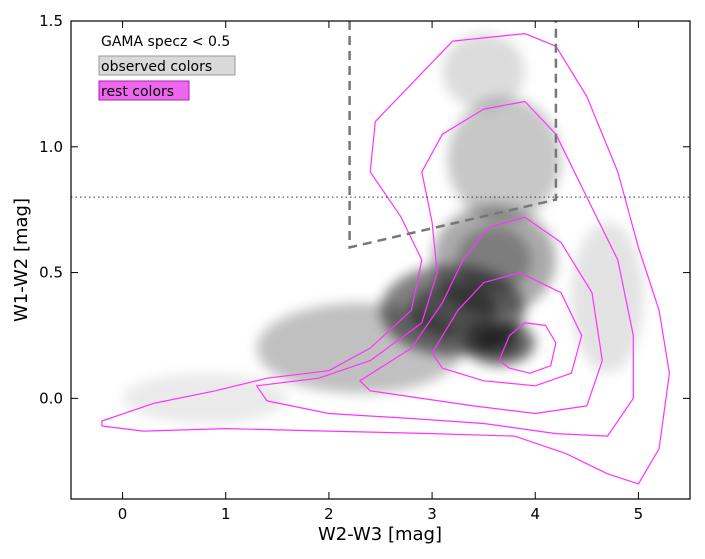 This screenshot has height=559, width=705. Describe the element at coordinates (156, 67) in the screenshot. I see `legend-observed-label: observed colors` at that location.